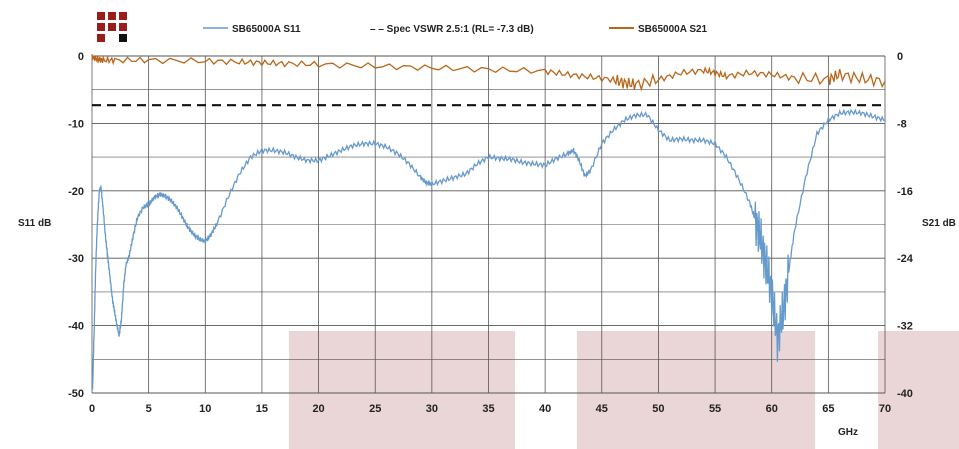 The height and width of the screenshot is (449, 959). I want to click on x-tick-label: 30, so click(432, 409).